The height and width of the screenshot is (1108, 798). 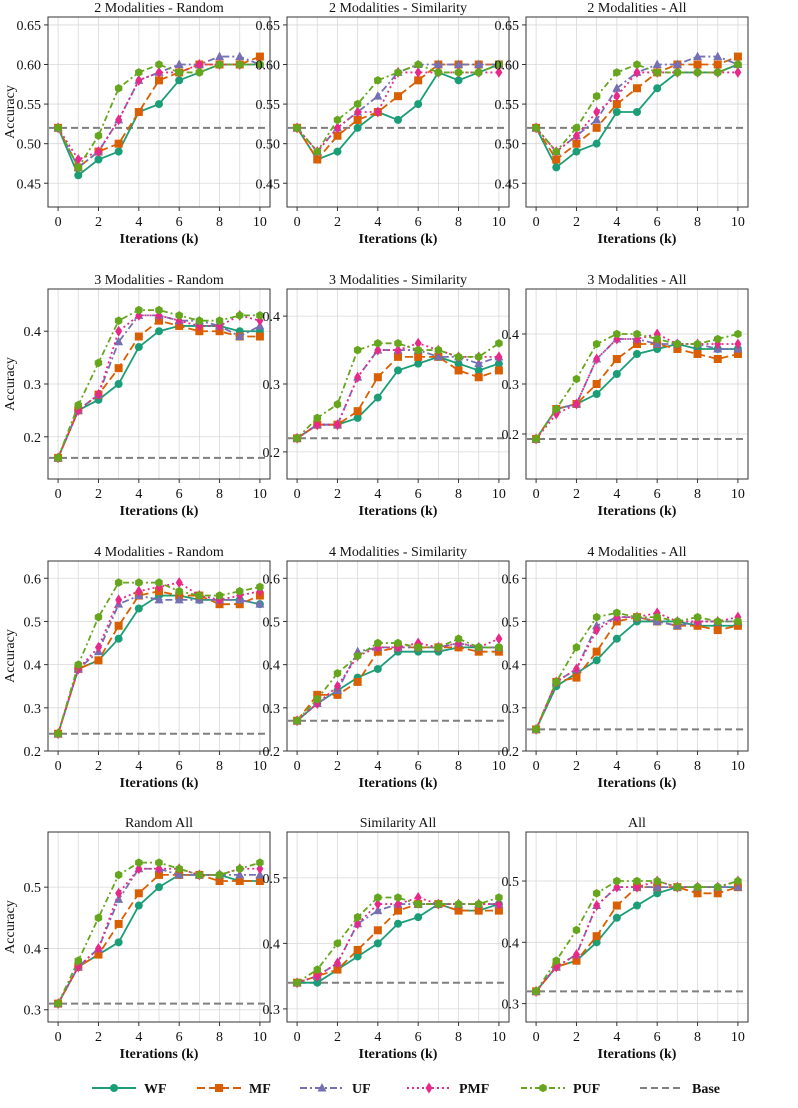 What do you see at coordinates (406, 1089) in the screenshot?
I see `legend: WF MF UF PMF PUF Base` at bounding box center [406, 1089].